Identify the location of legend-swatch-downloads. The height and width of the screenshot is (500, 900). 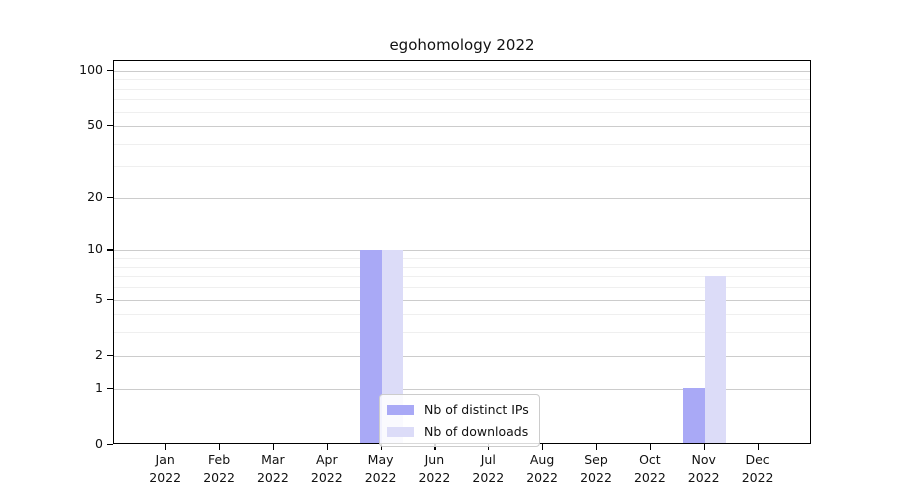
(400, 431).